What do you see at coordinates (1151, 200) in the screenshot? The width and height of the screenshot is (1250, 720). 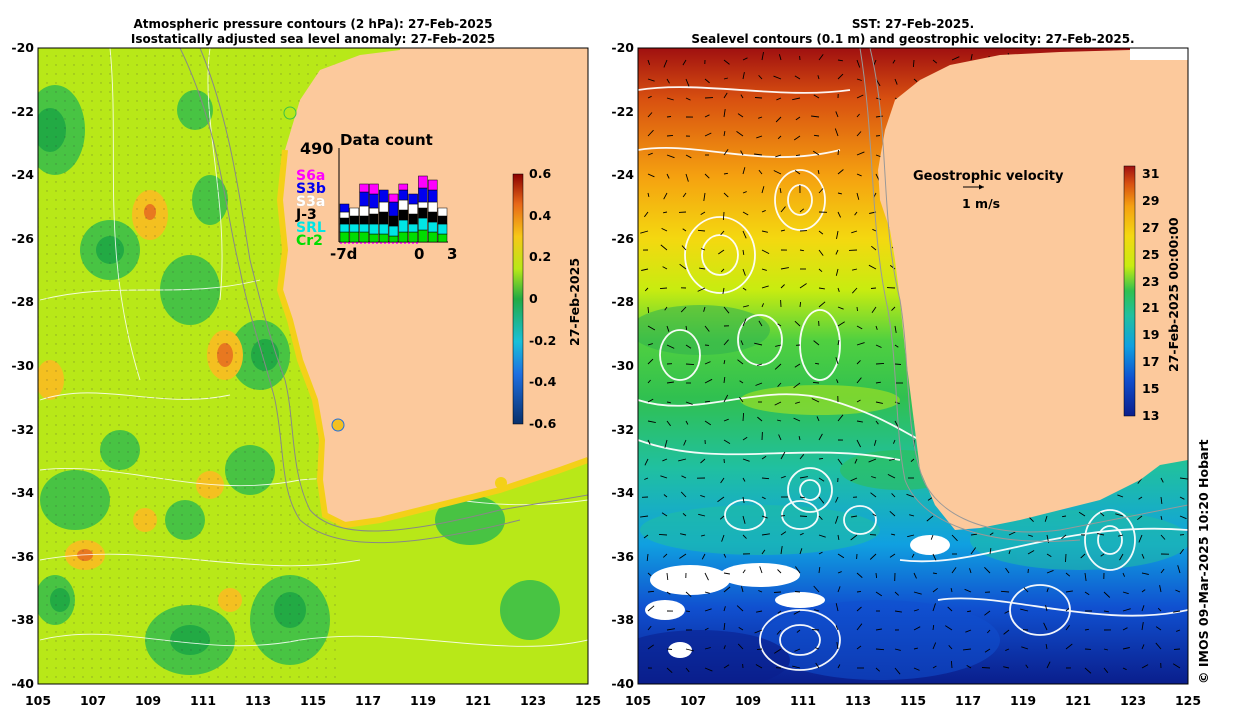 I see `sst-colorbar-tick: 29` at bounding box center [1151, 200].